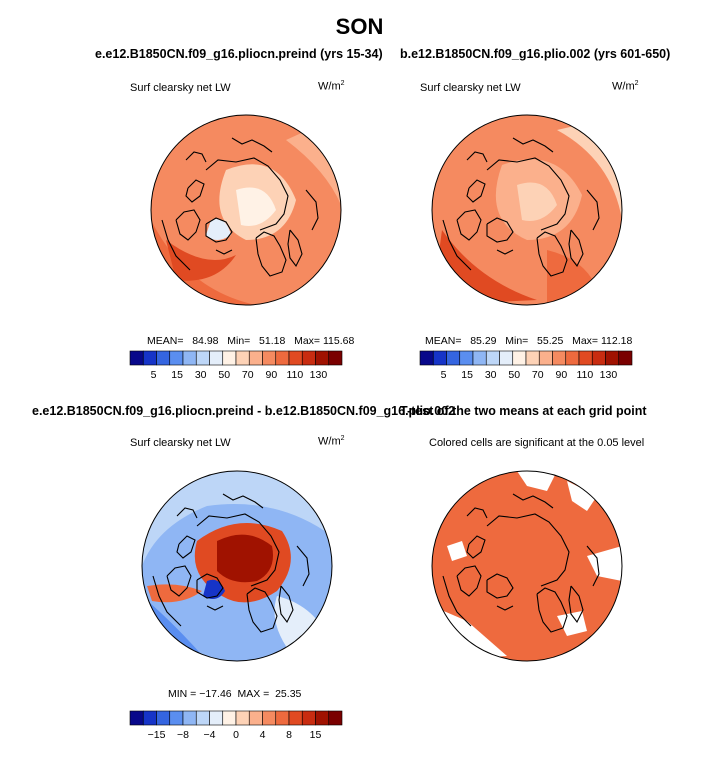  What do you see at coordinates (609, 375) in the screenshot?
I see `panel2-colorbar-tick-label: 130` at bounding box center [609, 375].